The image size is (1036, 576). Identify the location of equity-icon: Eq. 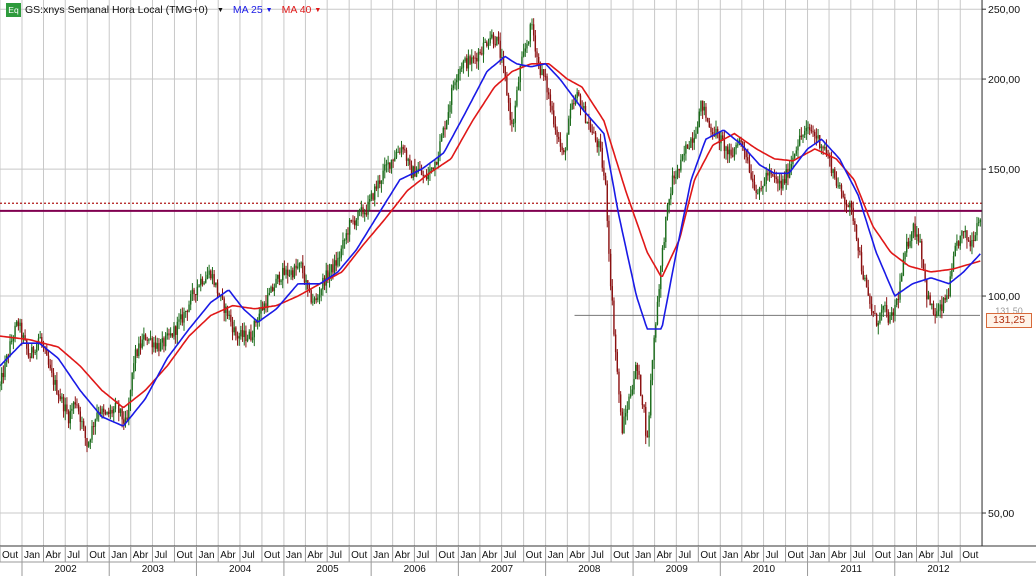
(13, 10).